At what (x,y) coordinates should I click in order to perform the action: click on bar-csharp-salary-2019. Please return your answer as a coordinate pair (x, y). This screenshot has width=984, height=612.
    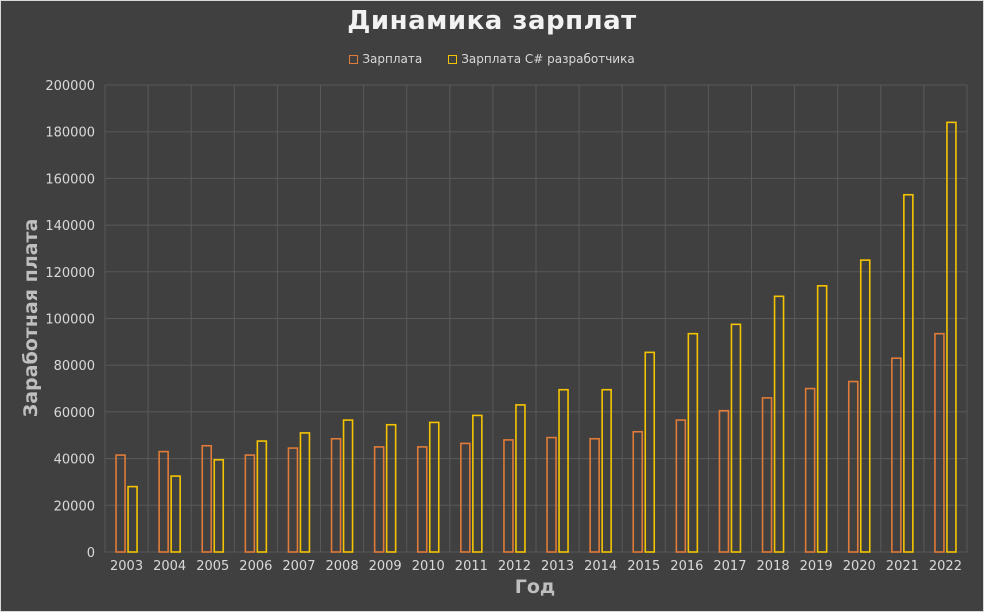
    Looking at the image, I should click on (822, 419).